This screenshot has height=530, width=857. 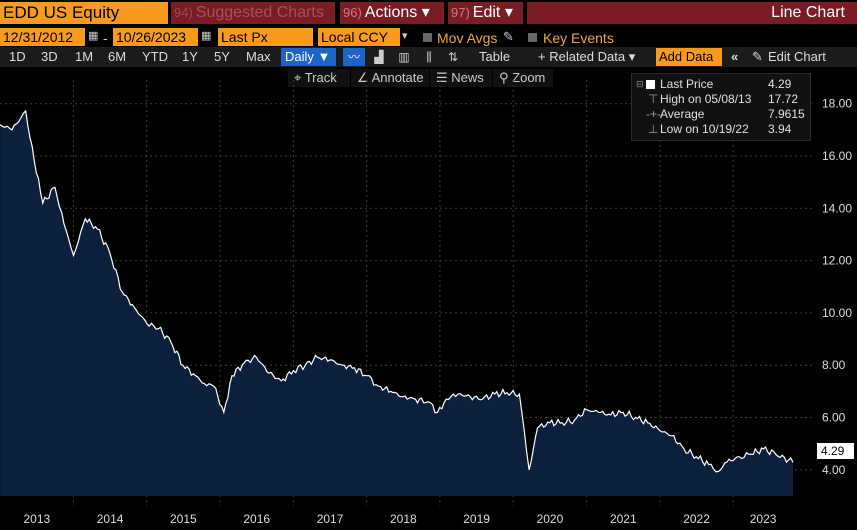 What do you see at coordinates (529, 77) in the screenshot?
I see `zoom-label: Zoom` at bounding box center [529, 77].